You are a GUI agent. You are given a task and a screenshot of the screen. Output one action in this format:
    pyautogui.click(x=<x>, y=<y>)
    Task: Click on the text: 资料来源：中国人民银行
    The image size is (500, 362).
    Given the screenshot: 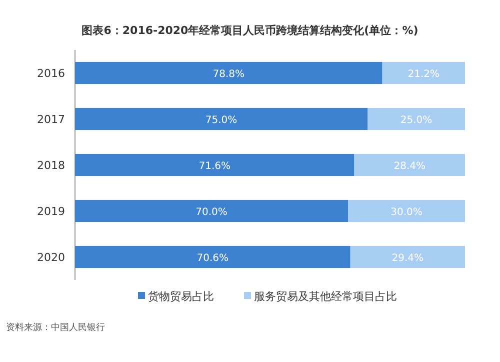 What is the action you would take?
    pyautogui.click(x=55, y=327)
    